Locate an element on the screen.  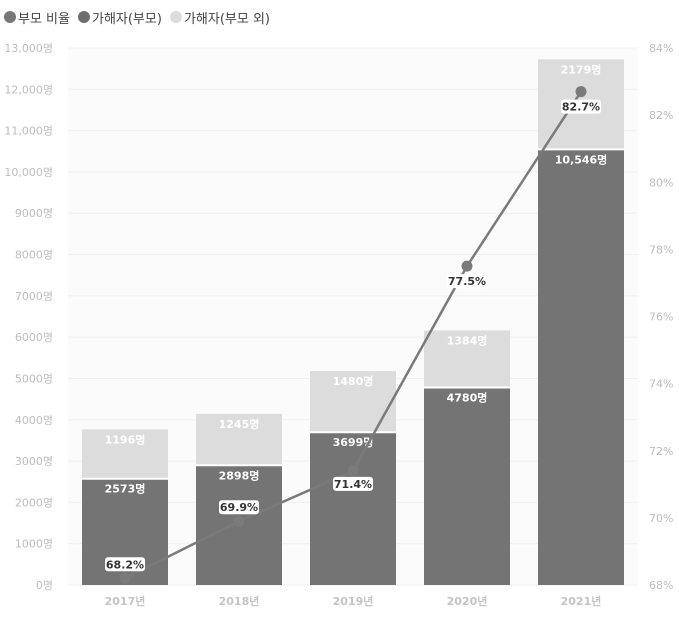
bar-label-other: 1196명 is located at coordinates (125, 439).